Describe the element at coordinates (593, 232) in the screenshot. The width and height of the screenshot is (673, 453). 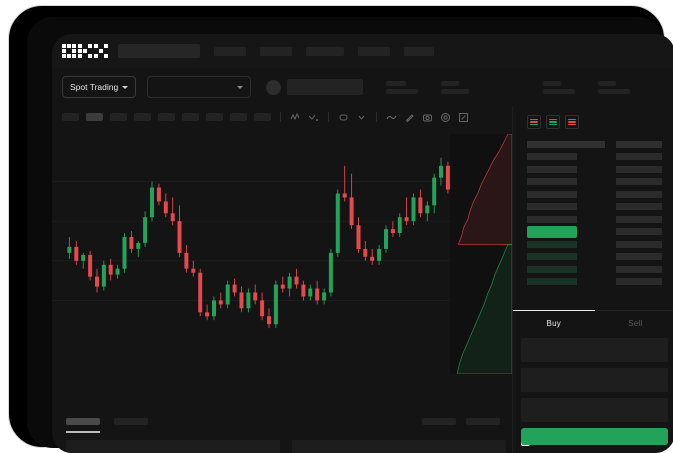
I see `orderbook-spread-row` at that location.